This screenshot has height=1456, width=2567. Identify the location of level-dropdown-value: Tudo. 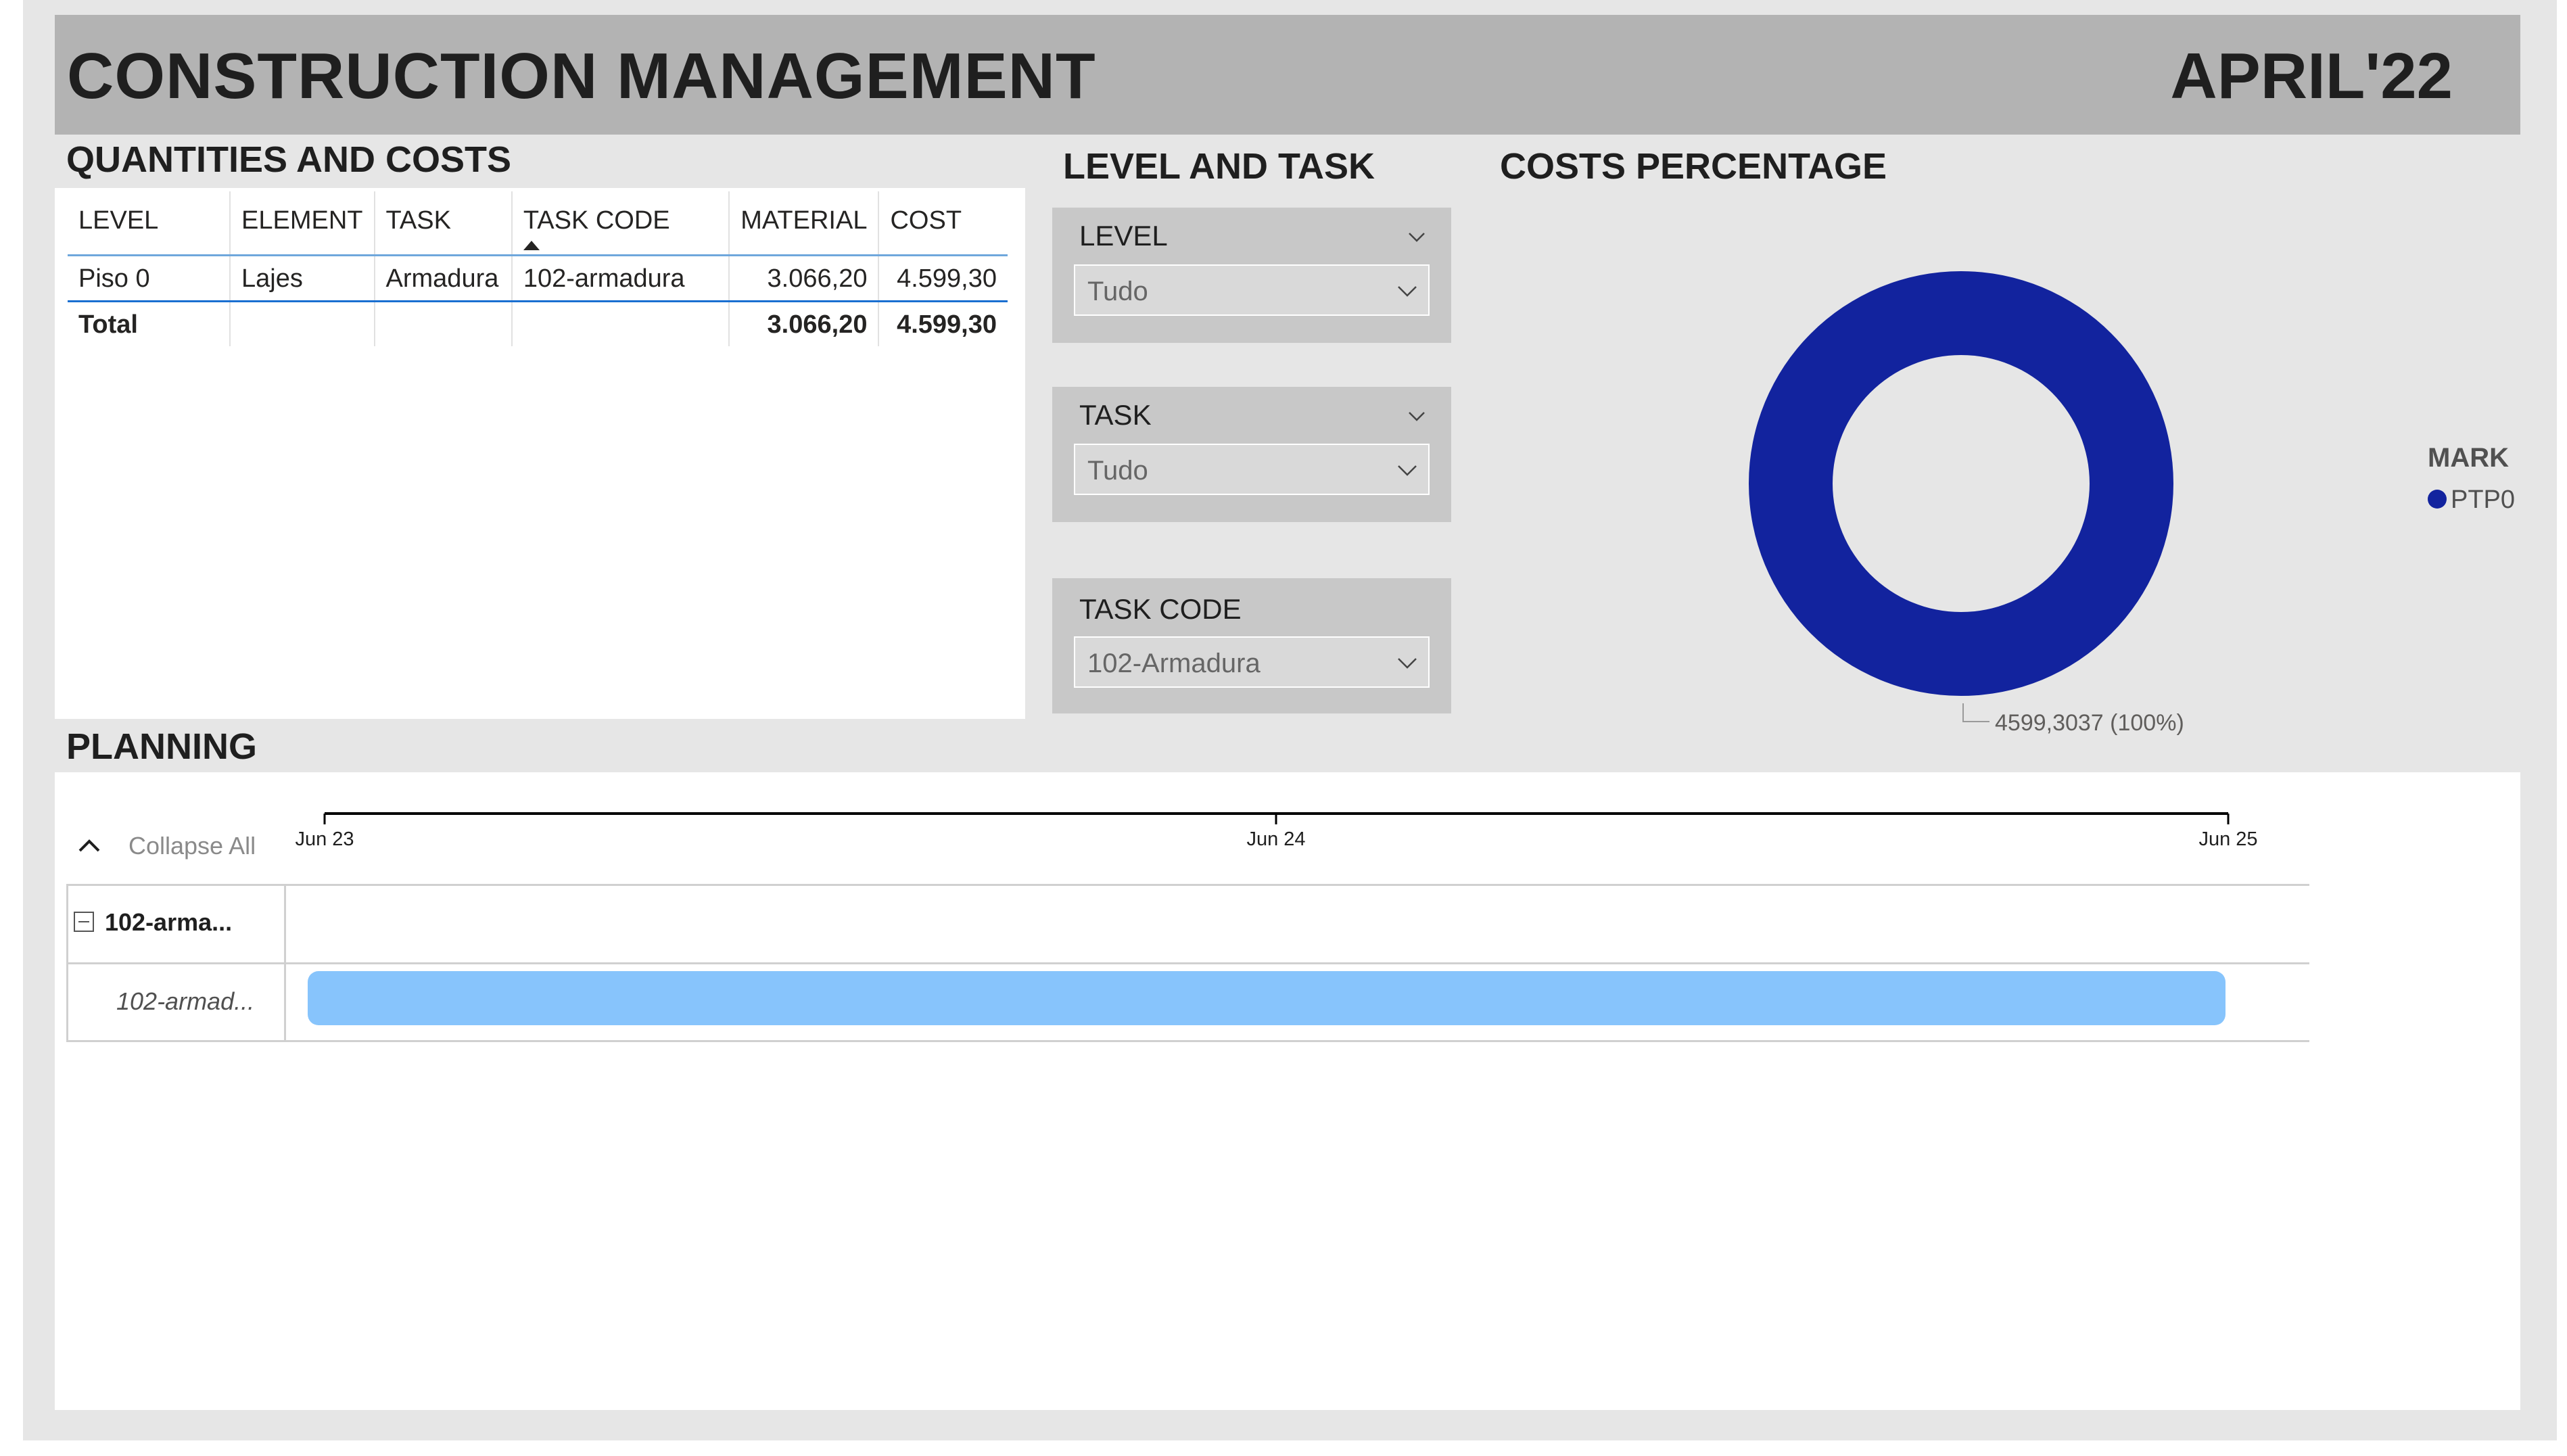
(1117, 292).